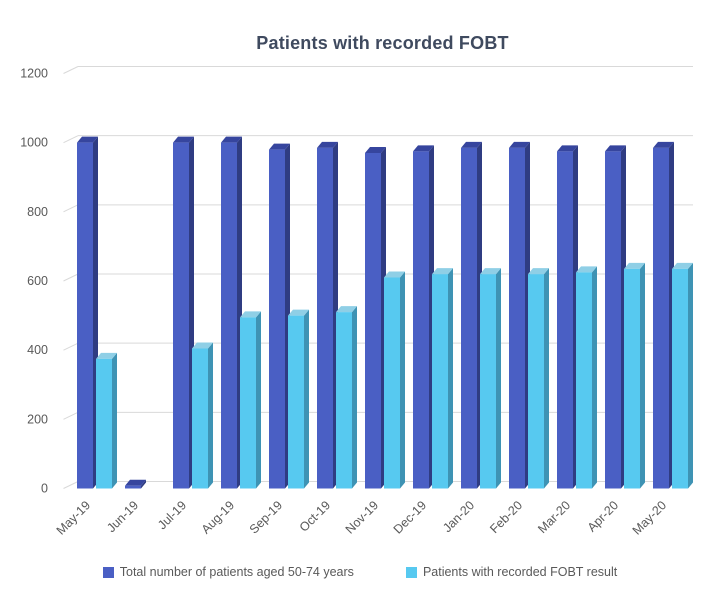  I want to click on y-tick-label-200: 200, so click(37, 419).